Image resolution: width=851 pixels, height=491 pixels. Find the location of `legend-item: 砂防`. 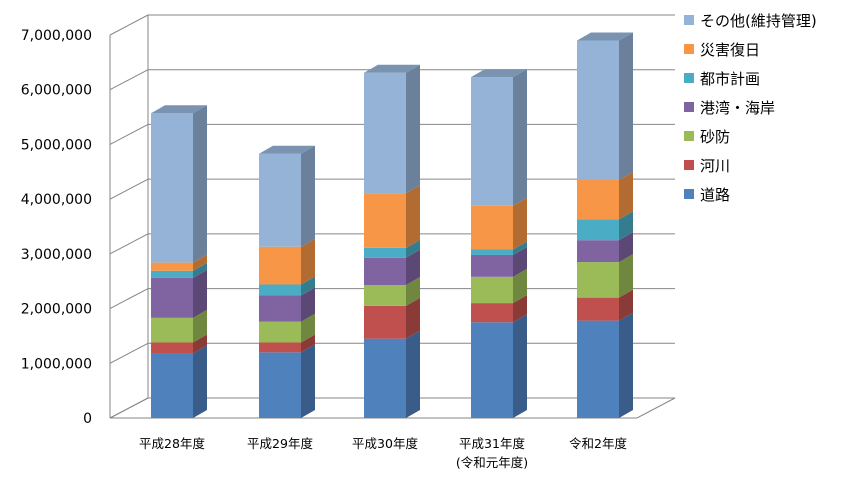

legend-item: 砂防 is located at coordinates (707, 137).